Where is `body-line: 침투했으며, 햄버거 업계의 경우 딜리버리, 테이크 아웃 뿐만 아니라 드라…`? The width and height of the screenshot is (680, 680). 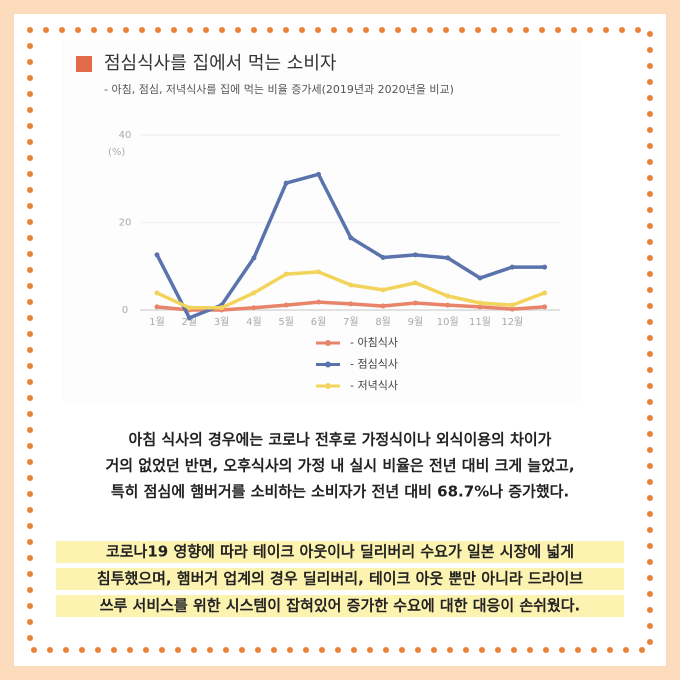
body-line: 침투했으며, 햄버거 업계의 경우 딜리버리, 테이크 아웃 뿐만 아니라 드라… is located at coordinates (340, 579).